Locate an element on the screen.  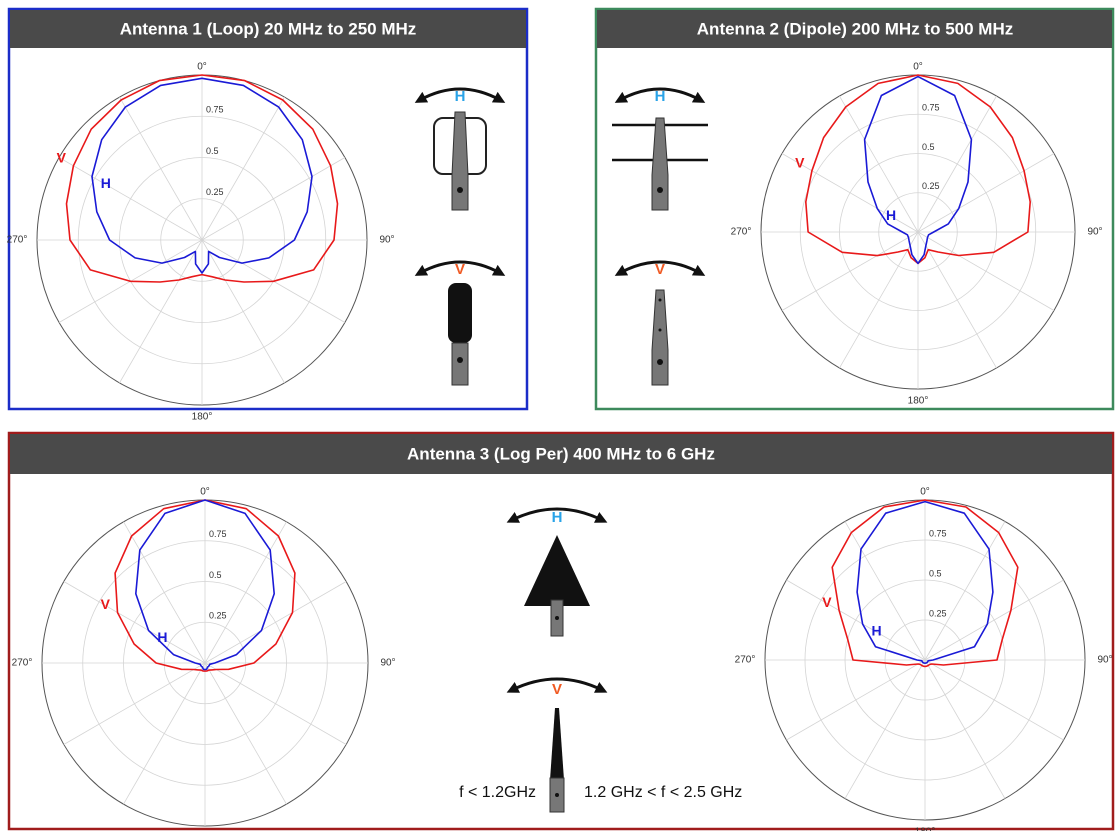
panel-title: Antenna 1 (Loop) 20 MHz to 250 MHz is located at coordinates (268, 28).